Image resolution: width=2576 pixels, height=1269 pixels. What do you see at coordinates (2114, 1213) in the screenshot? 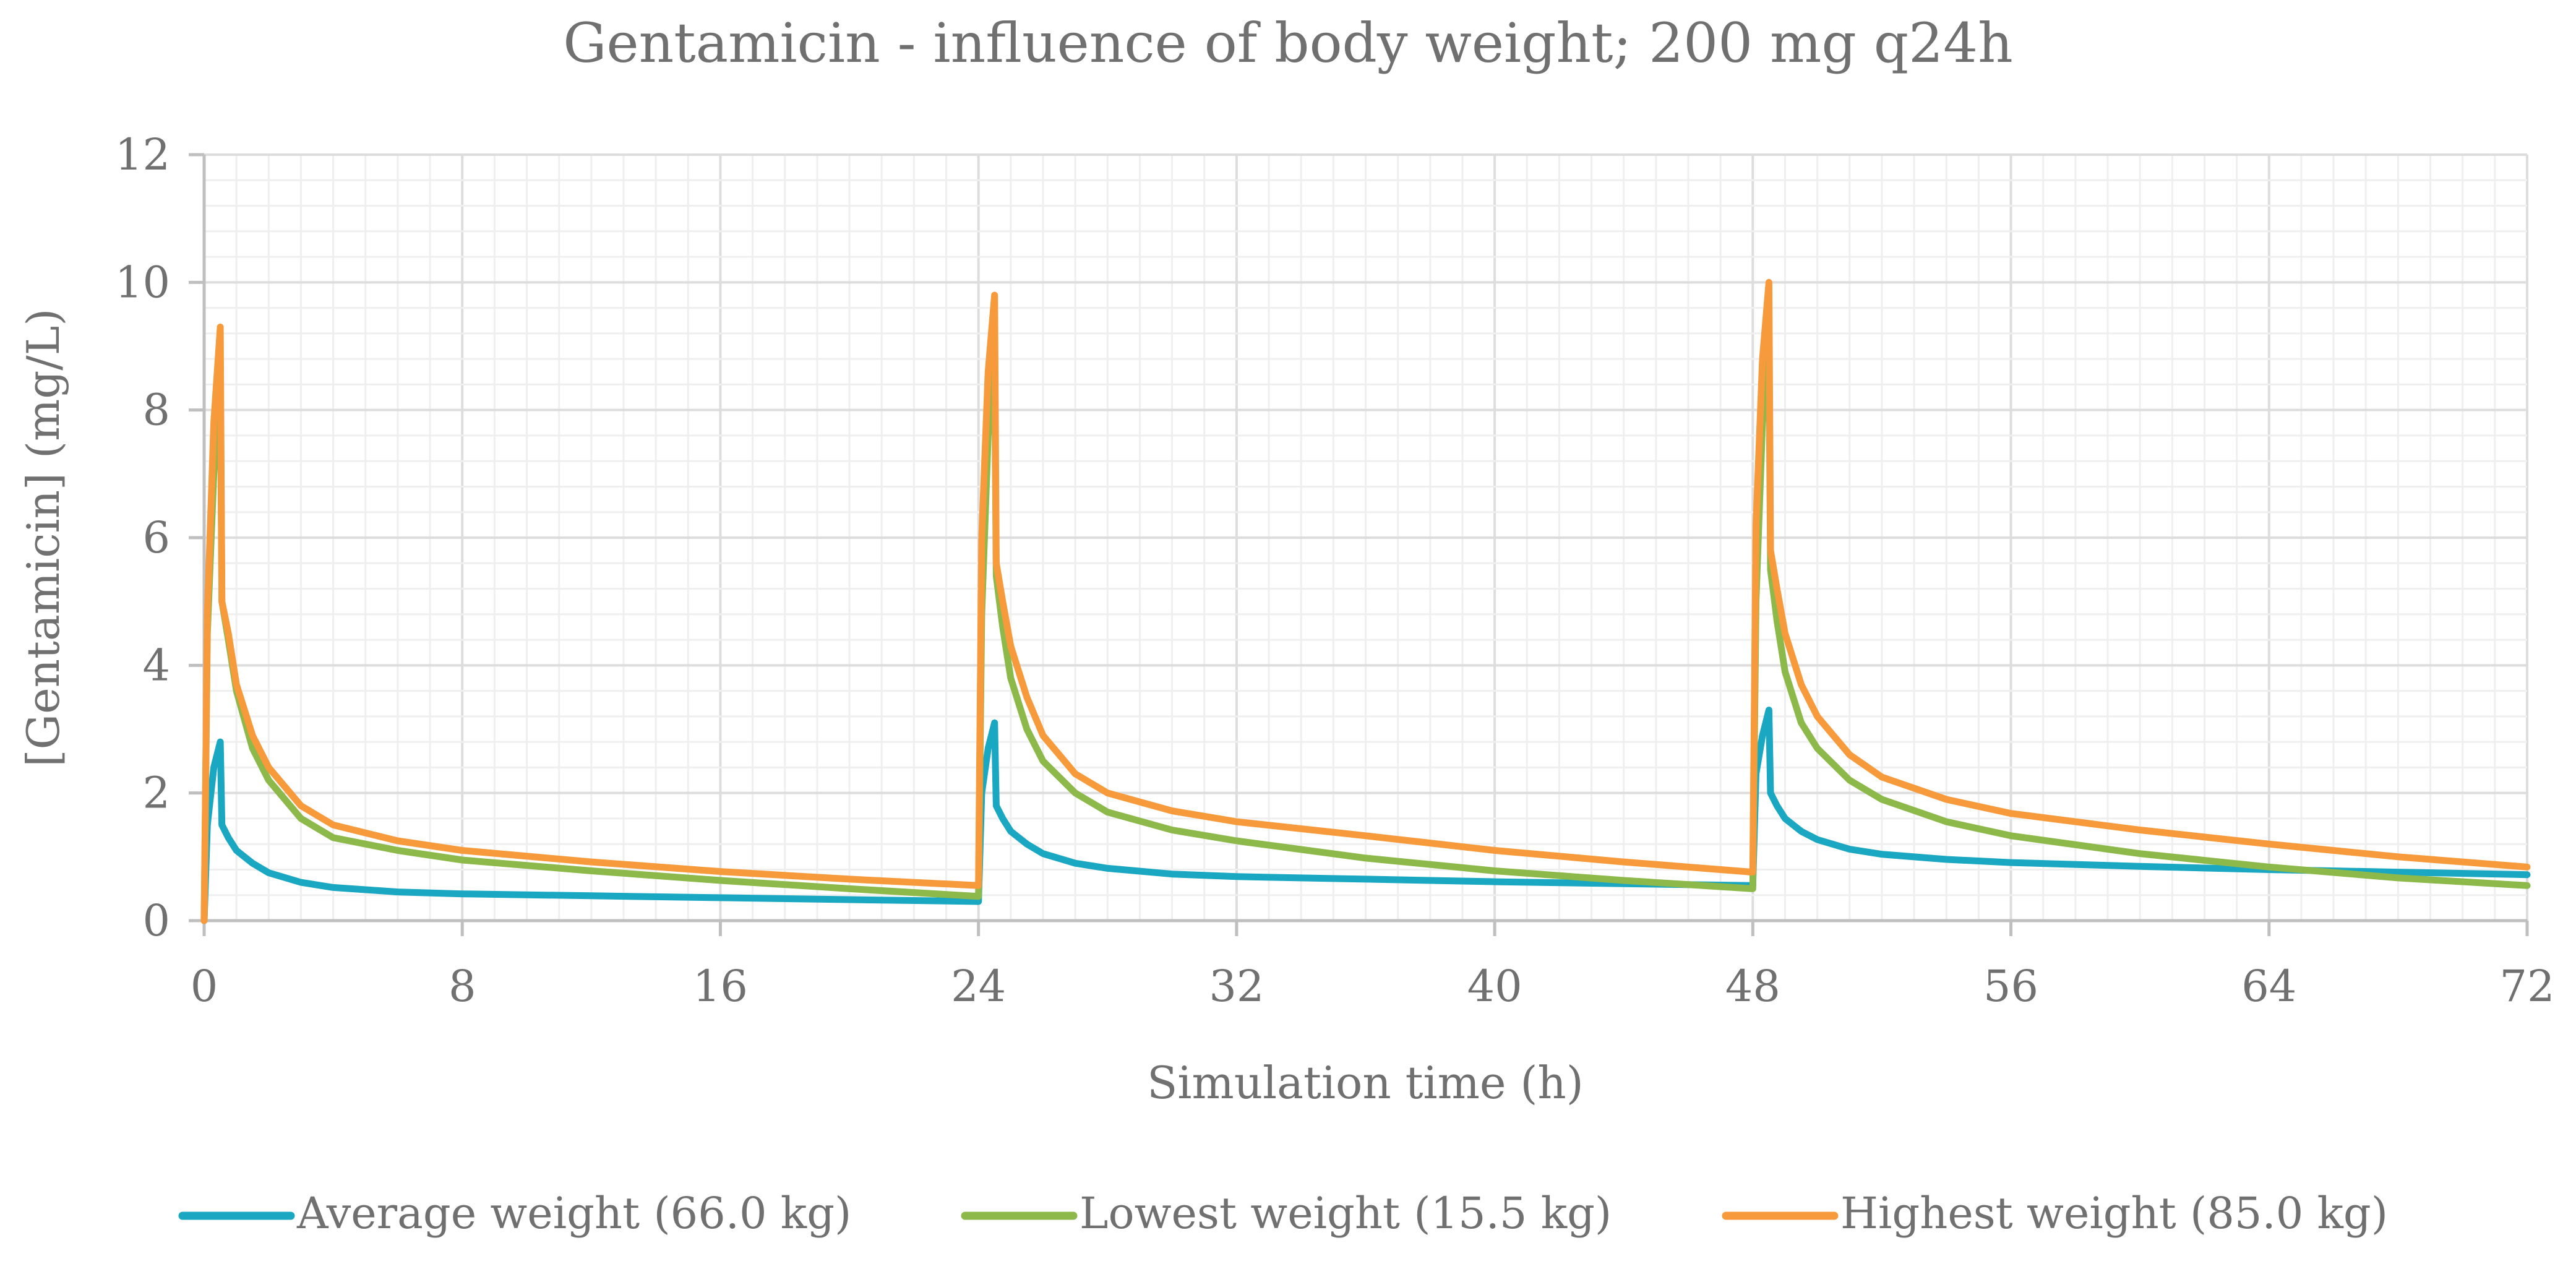
I see `legend-label-3: Highest weight (85.0 kg)` at bounding box center [2114, 1213].